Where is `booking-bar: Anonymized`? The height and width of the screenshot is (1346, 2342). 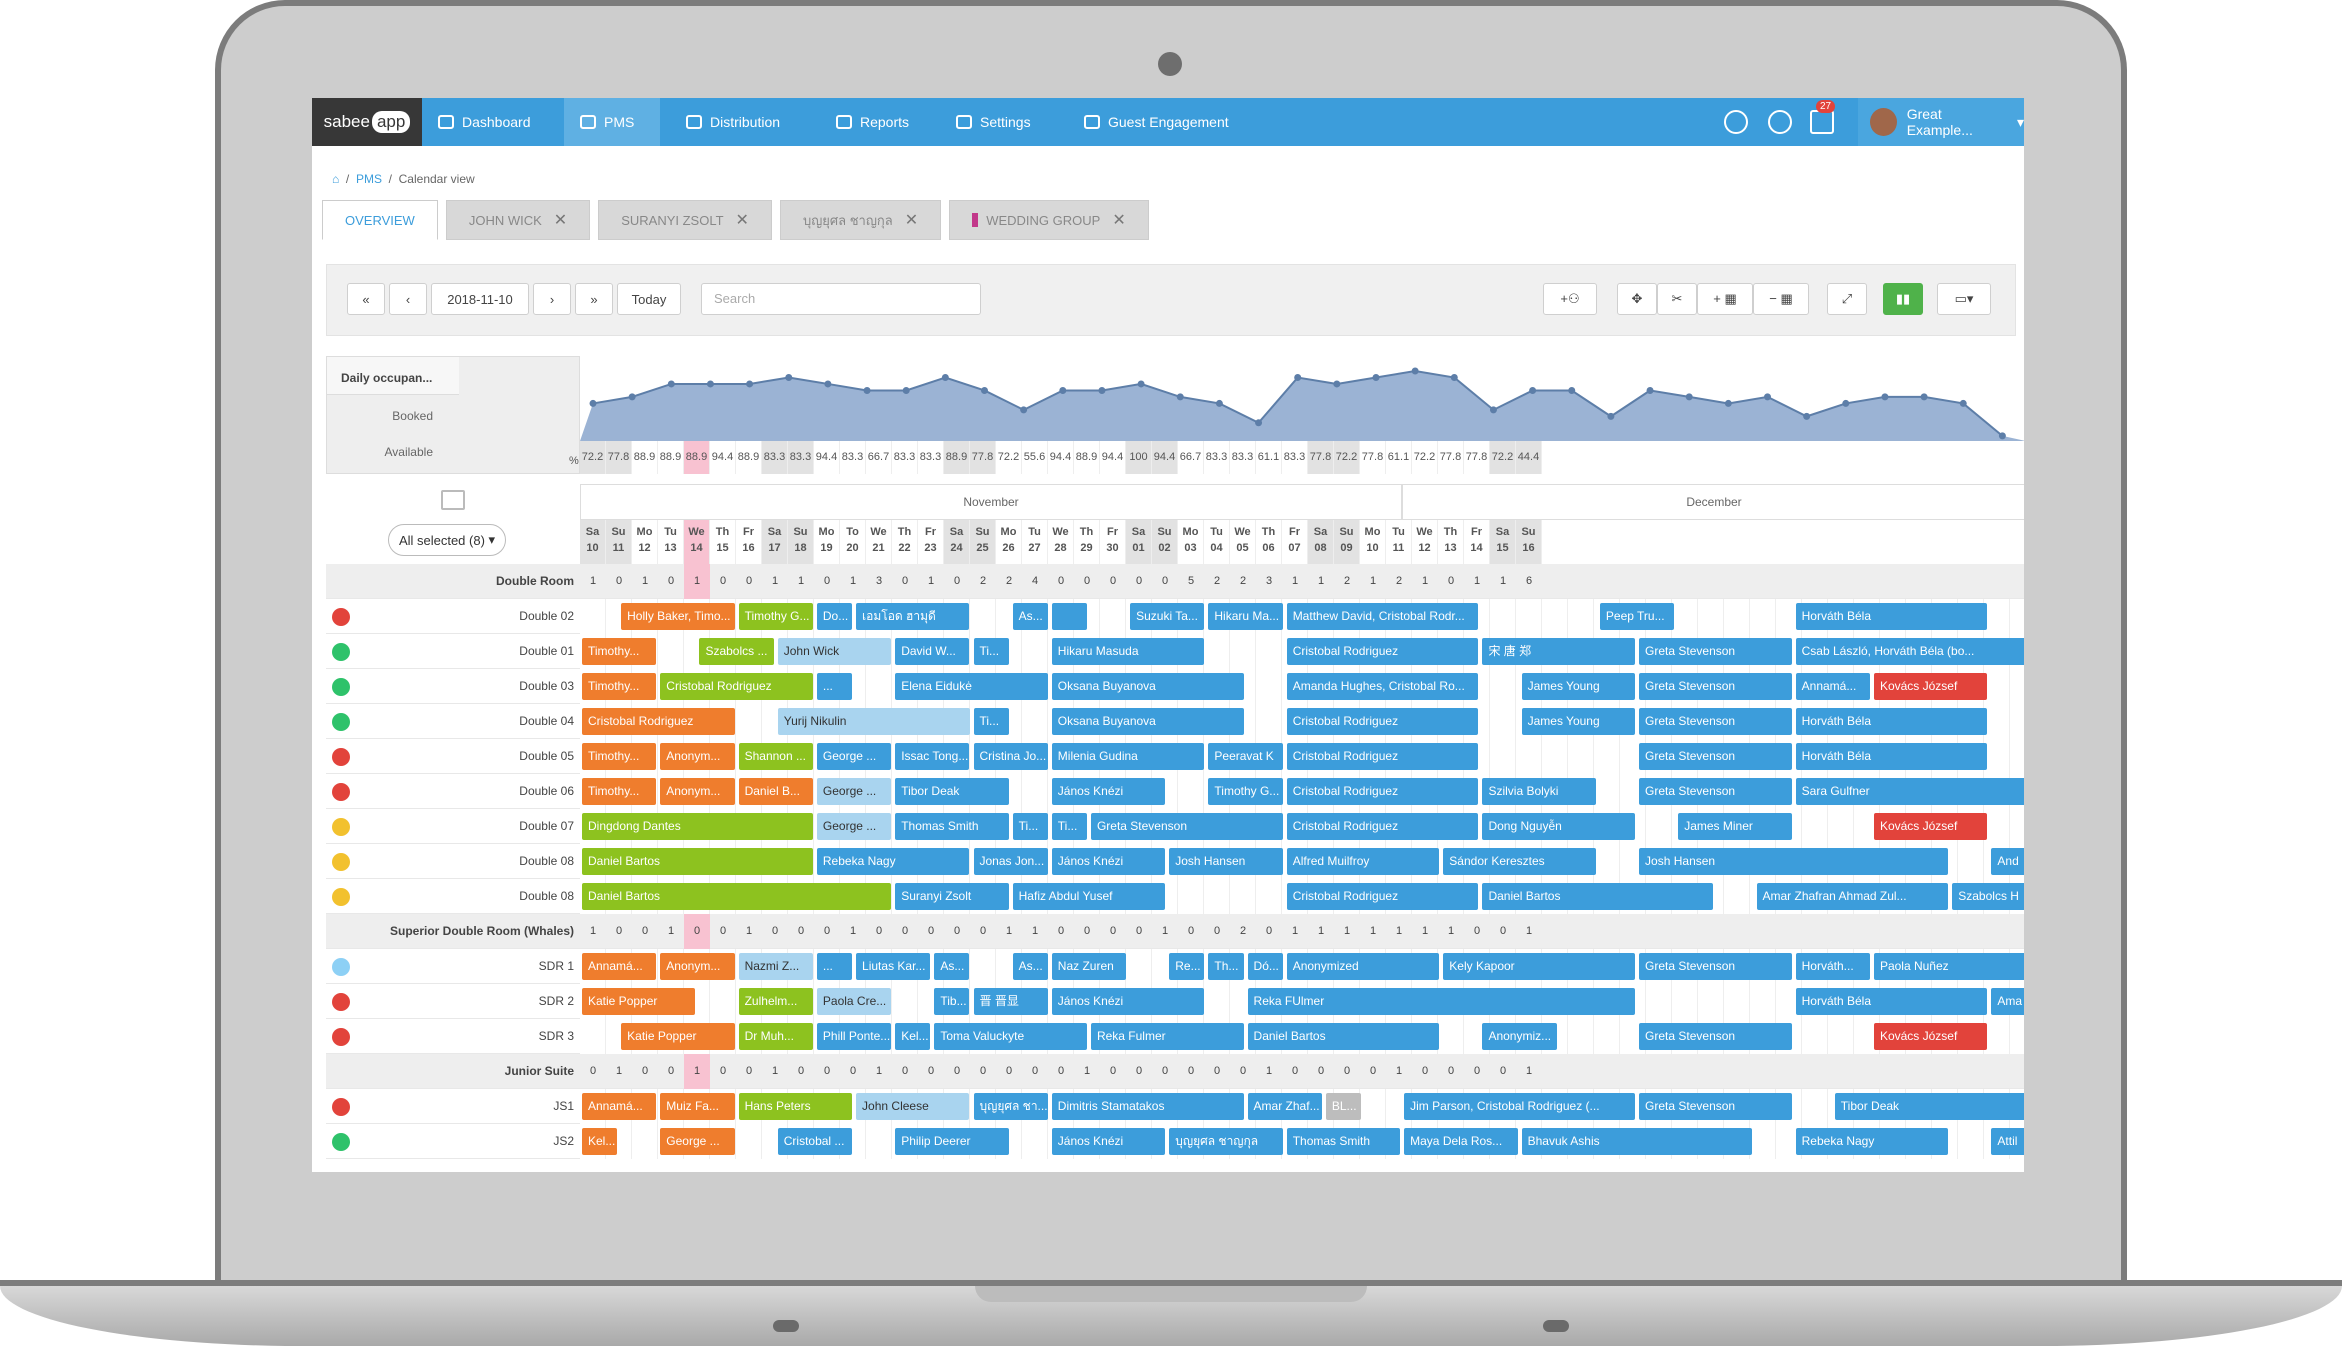 booking-bar: Anonymized is located at coordinates (1363, 966).